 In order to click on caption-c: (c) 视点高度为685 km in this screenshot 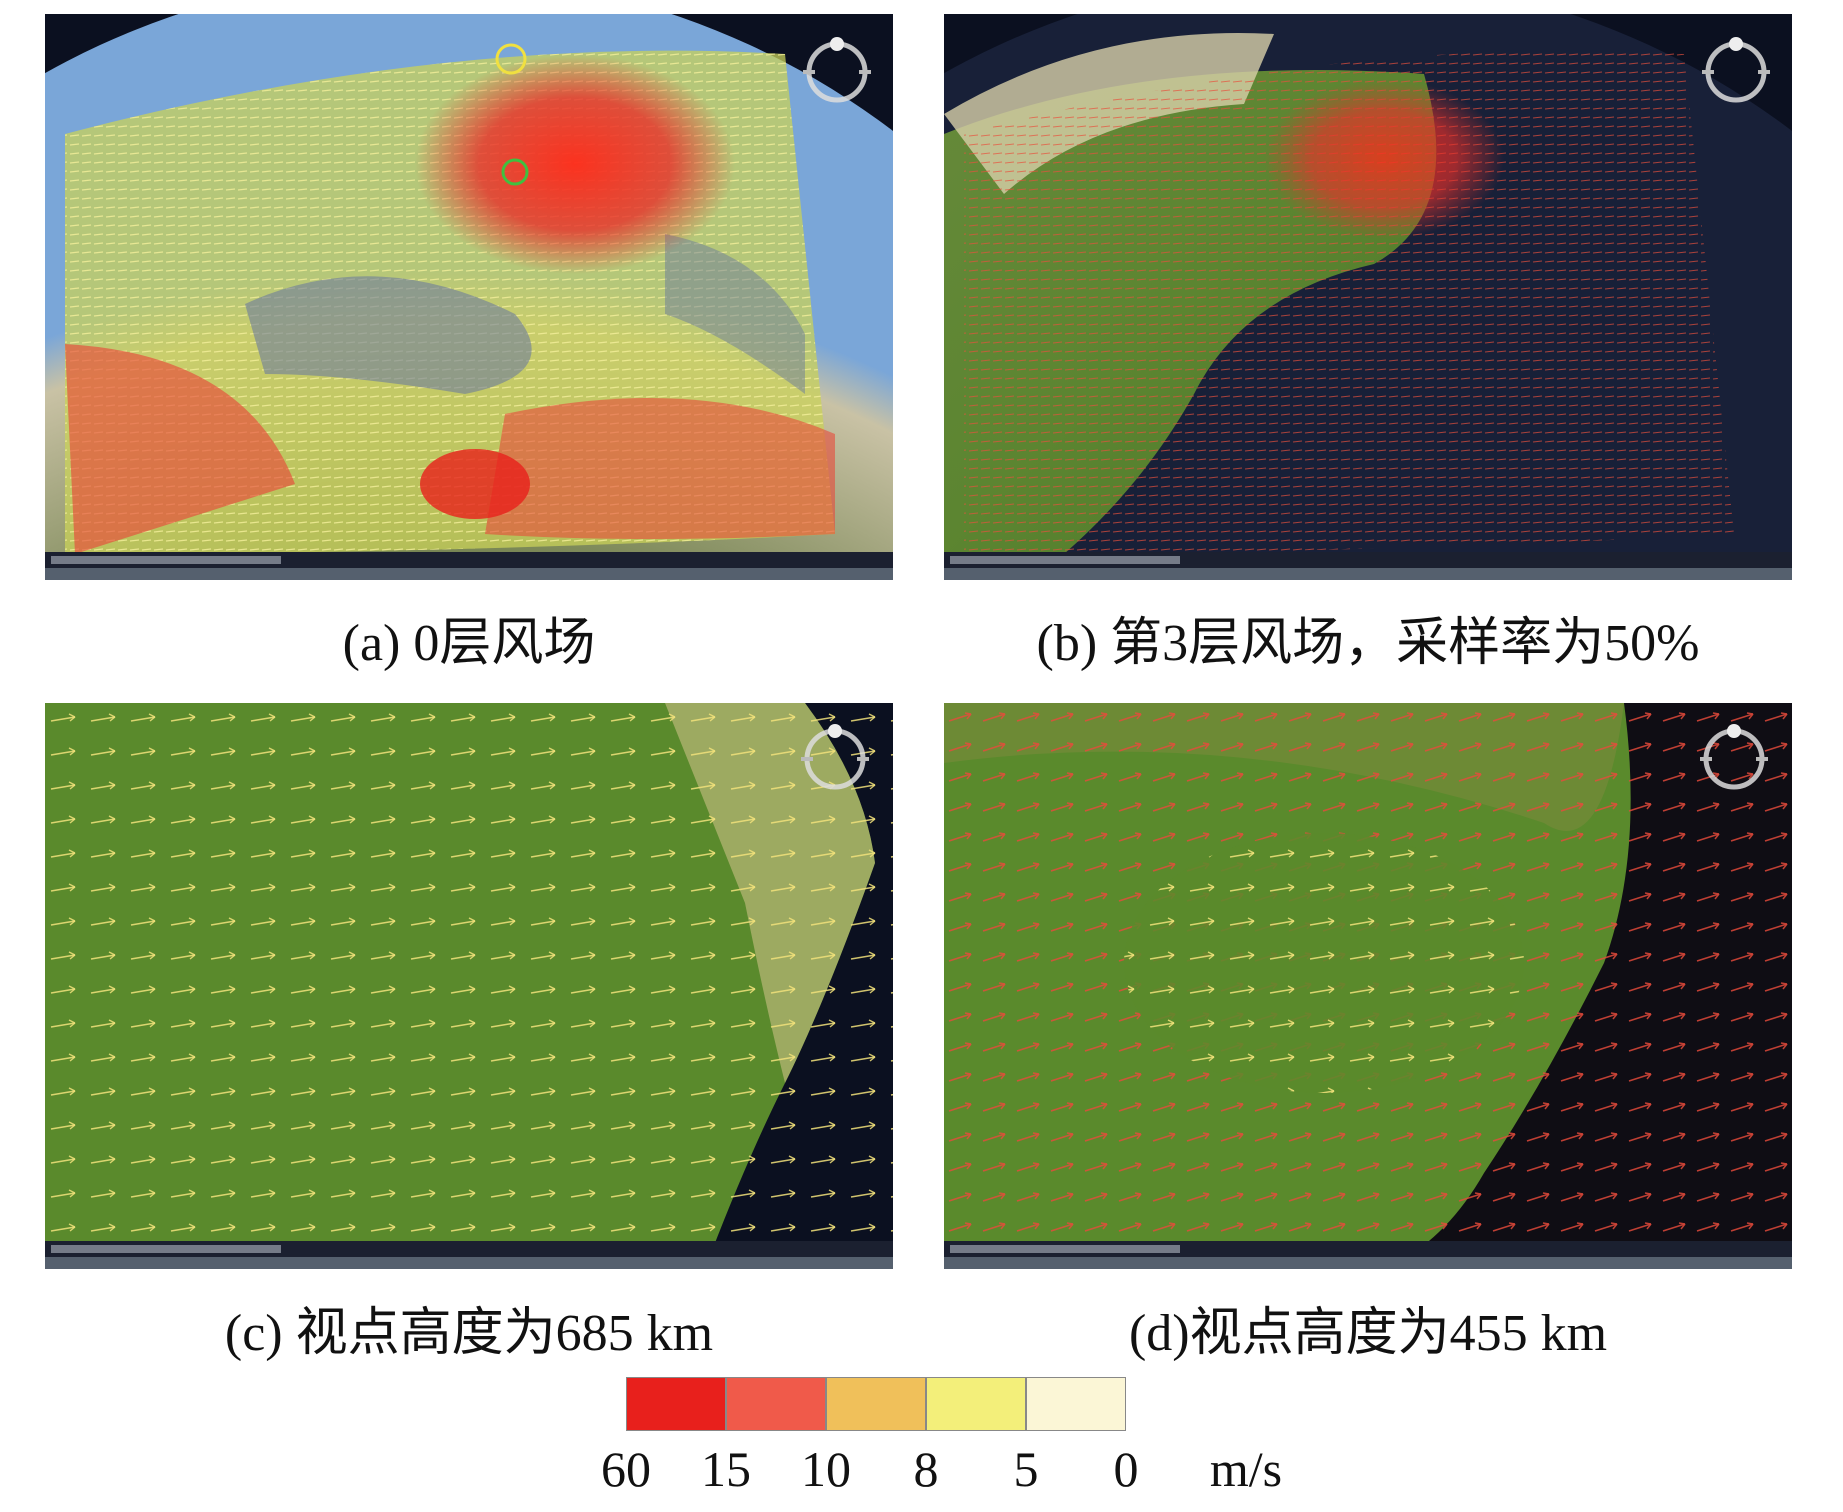, I will do `click(469, 1333)`.